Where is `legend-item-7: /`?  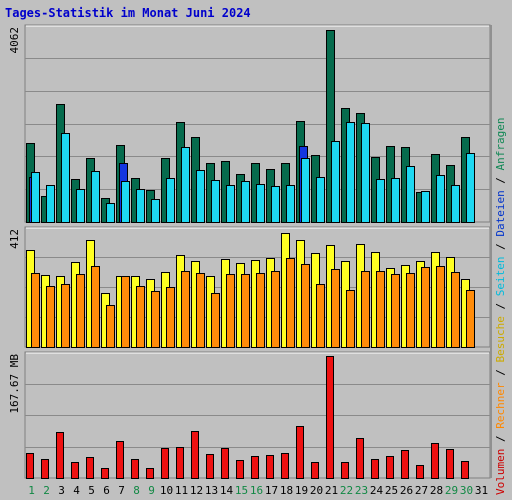
legend-item-7: / is located at coordinates (500, 247).